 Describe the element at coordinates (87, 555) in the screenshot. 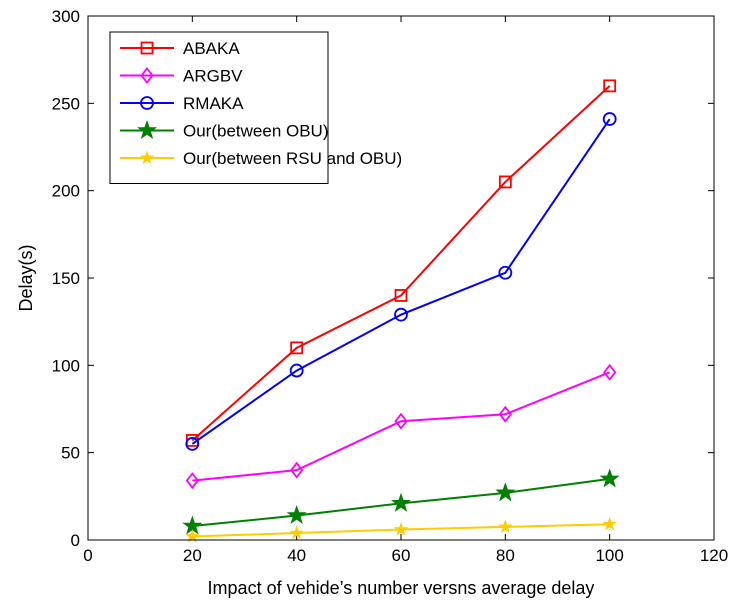

I see `x-tick-label: 0` at that location.